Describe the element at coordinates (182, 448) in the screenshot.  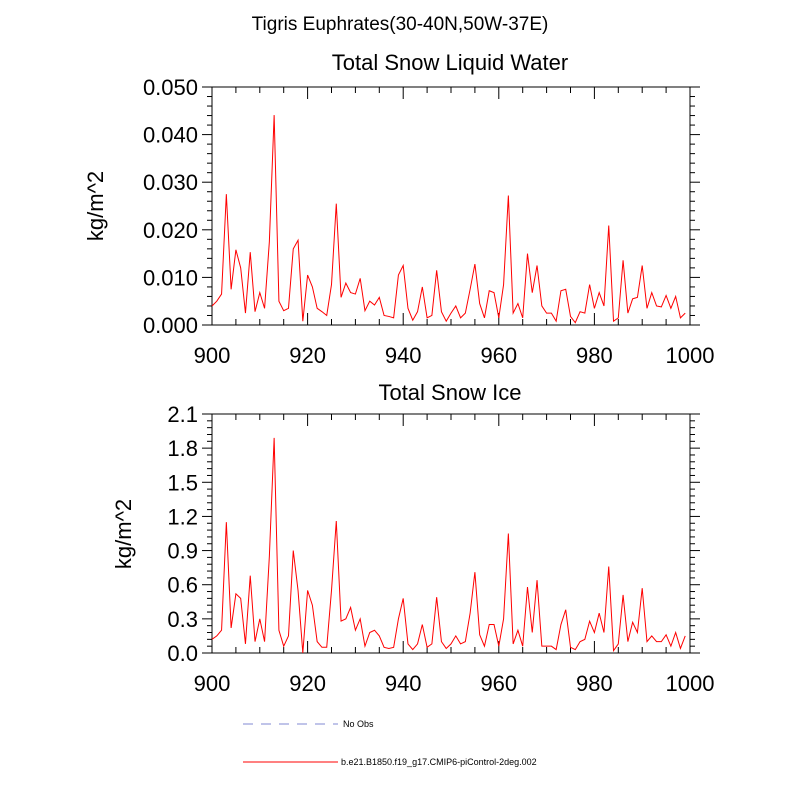
I see `y-tick-label: 1.8` at that location.